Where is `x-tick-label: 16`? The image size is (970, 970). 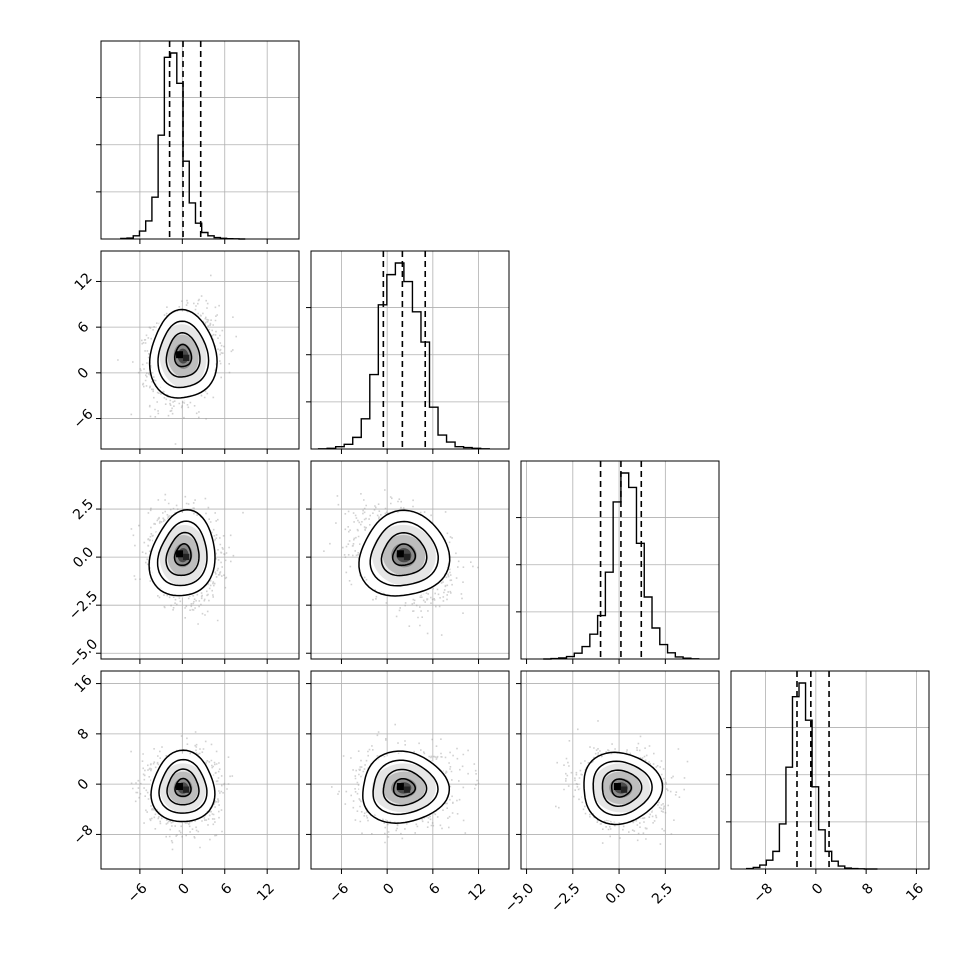
x-tick-label: 16 is located at coordinates (915, 892).